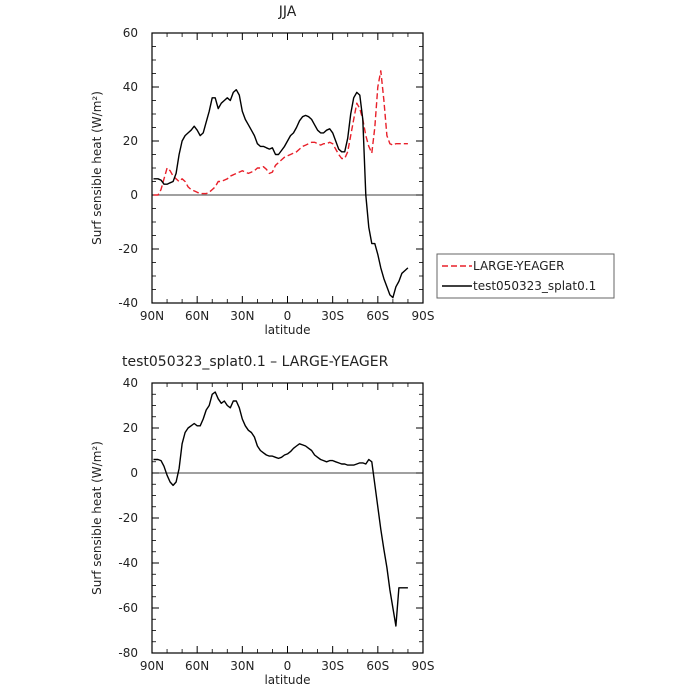  What do you see at coordinates (518, 266) in the screenshot?
I see `legend-label-0: LARGE-YEAGER` at bounding box center [518, 266].